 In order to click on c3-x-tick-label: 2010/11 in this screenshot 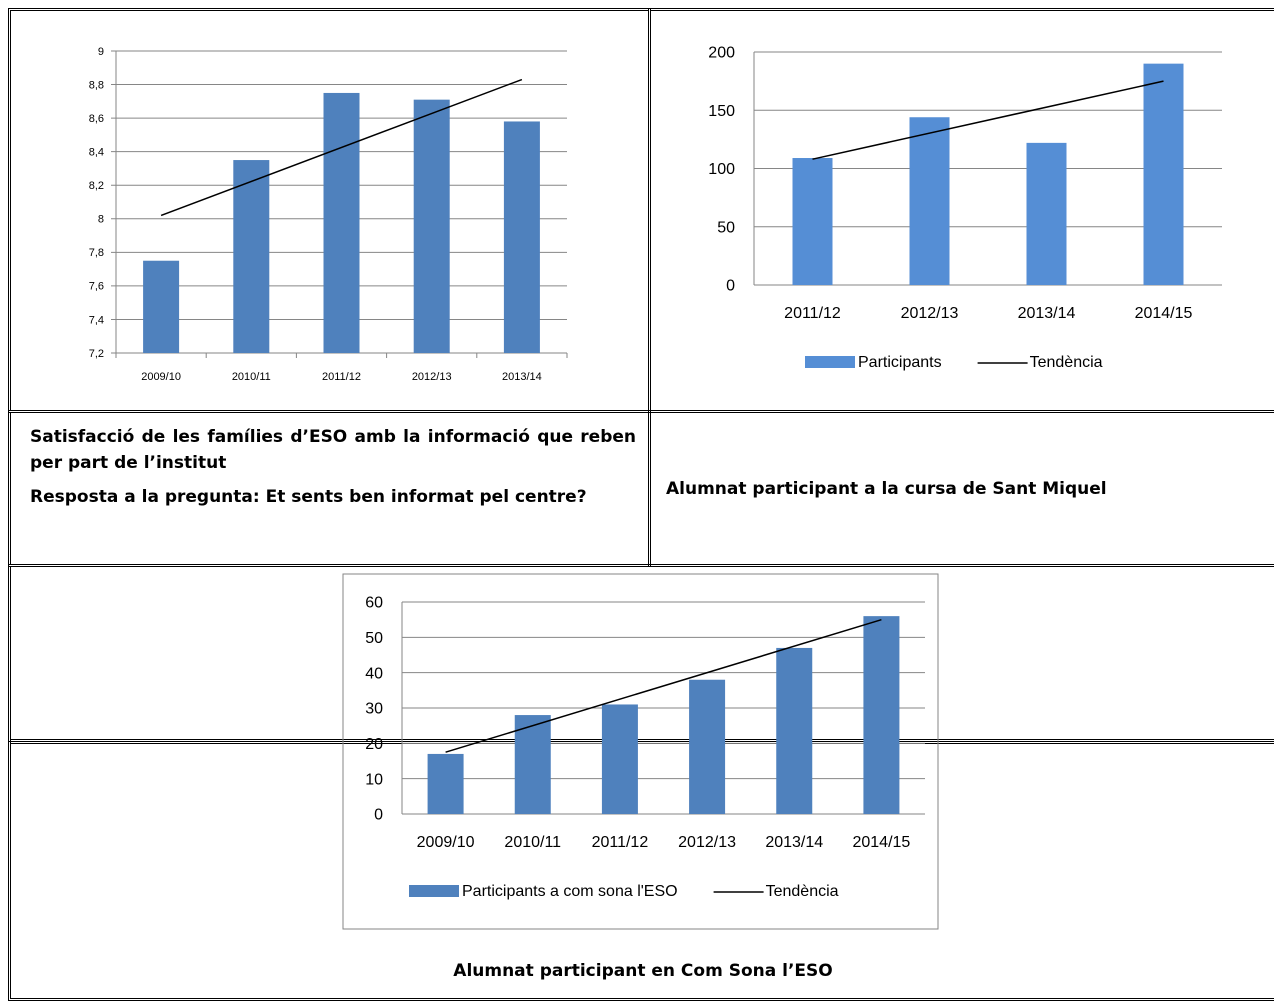, I will do `click(532, 842)`.